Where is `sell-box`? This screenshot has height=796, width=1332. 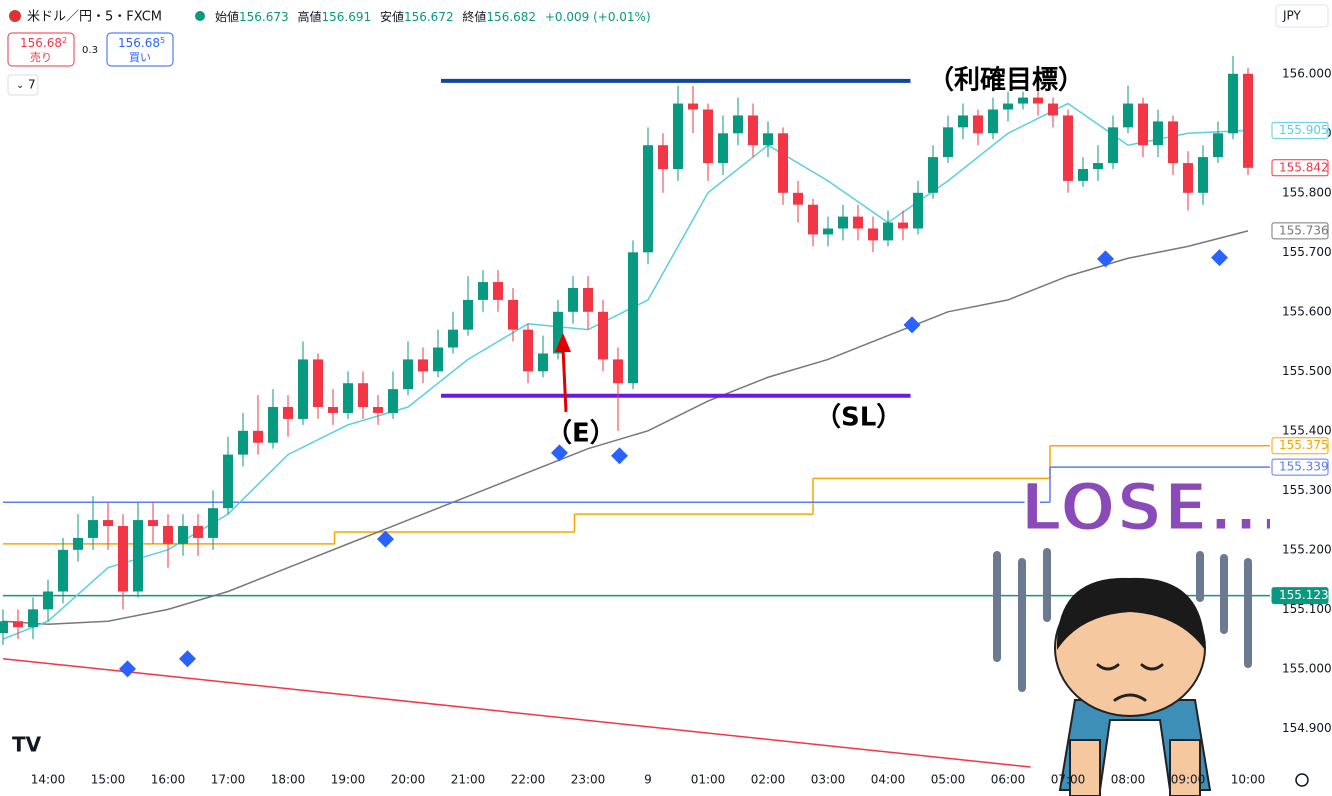
sell-box is located at coordinates (41, 49).